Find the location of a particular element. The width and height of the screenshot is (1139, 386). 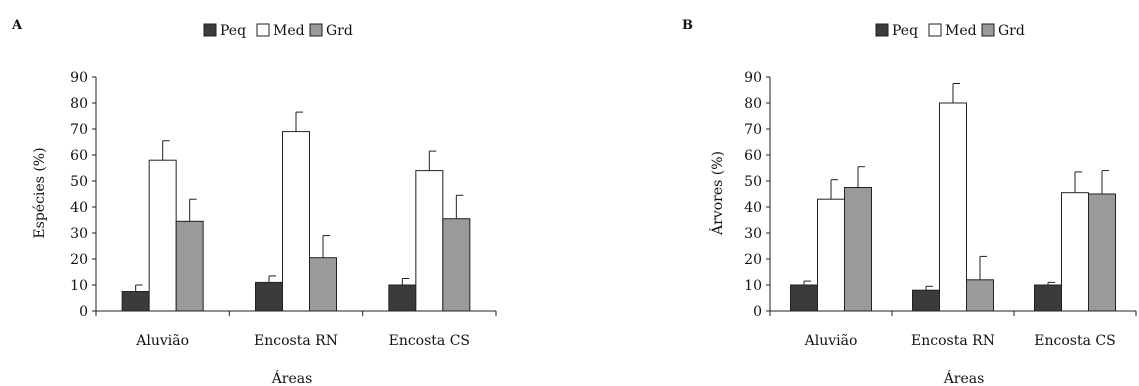

x-axis-label-b: Áreas is located at coordinates (964, 377).